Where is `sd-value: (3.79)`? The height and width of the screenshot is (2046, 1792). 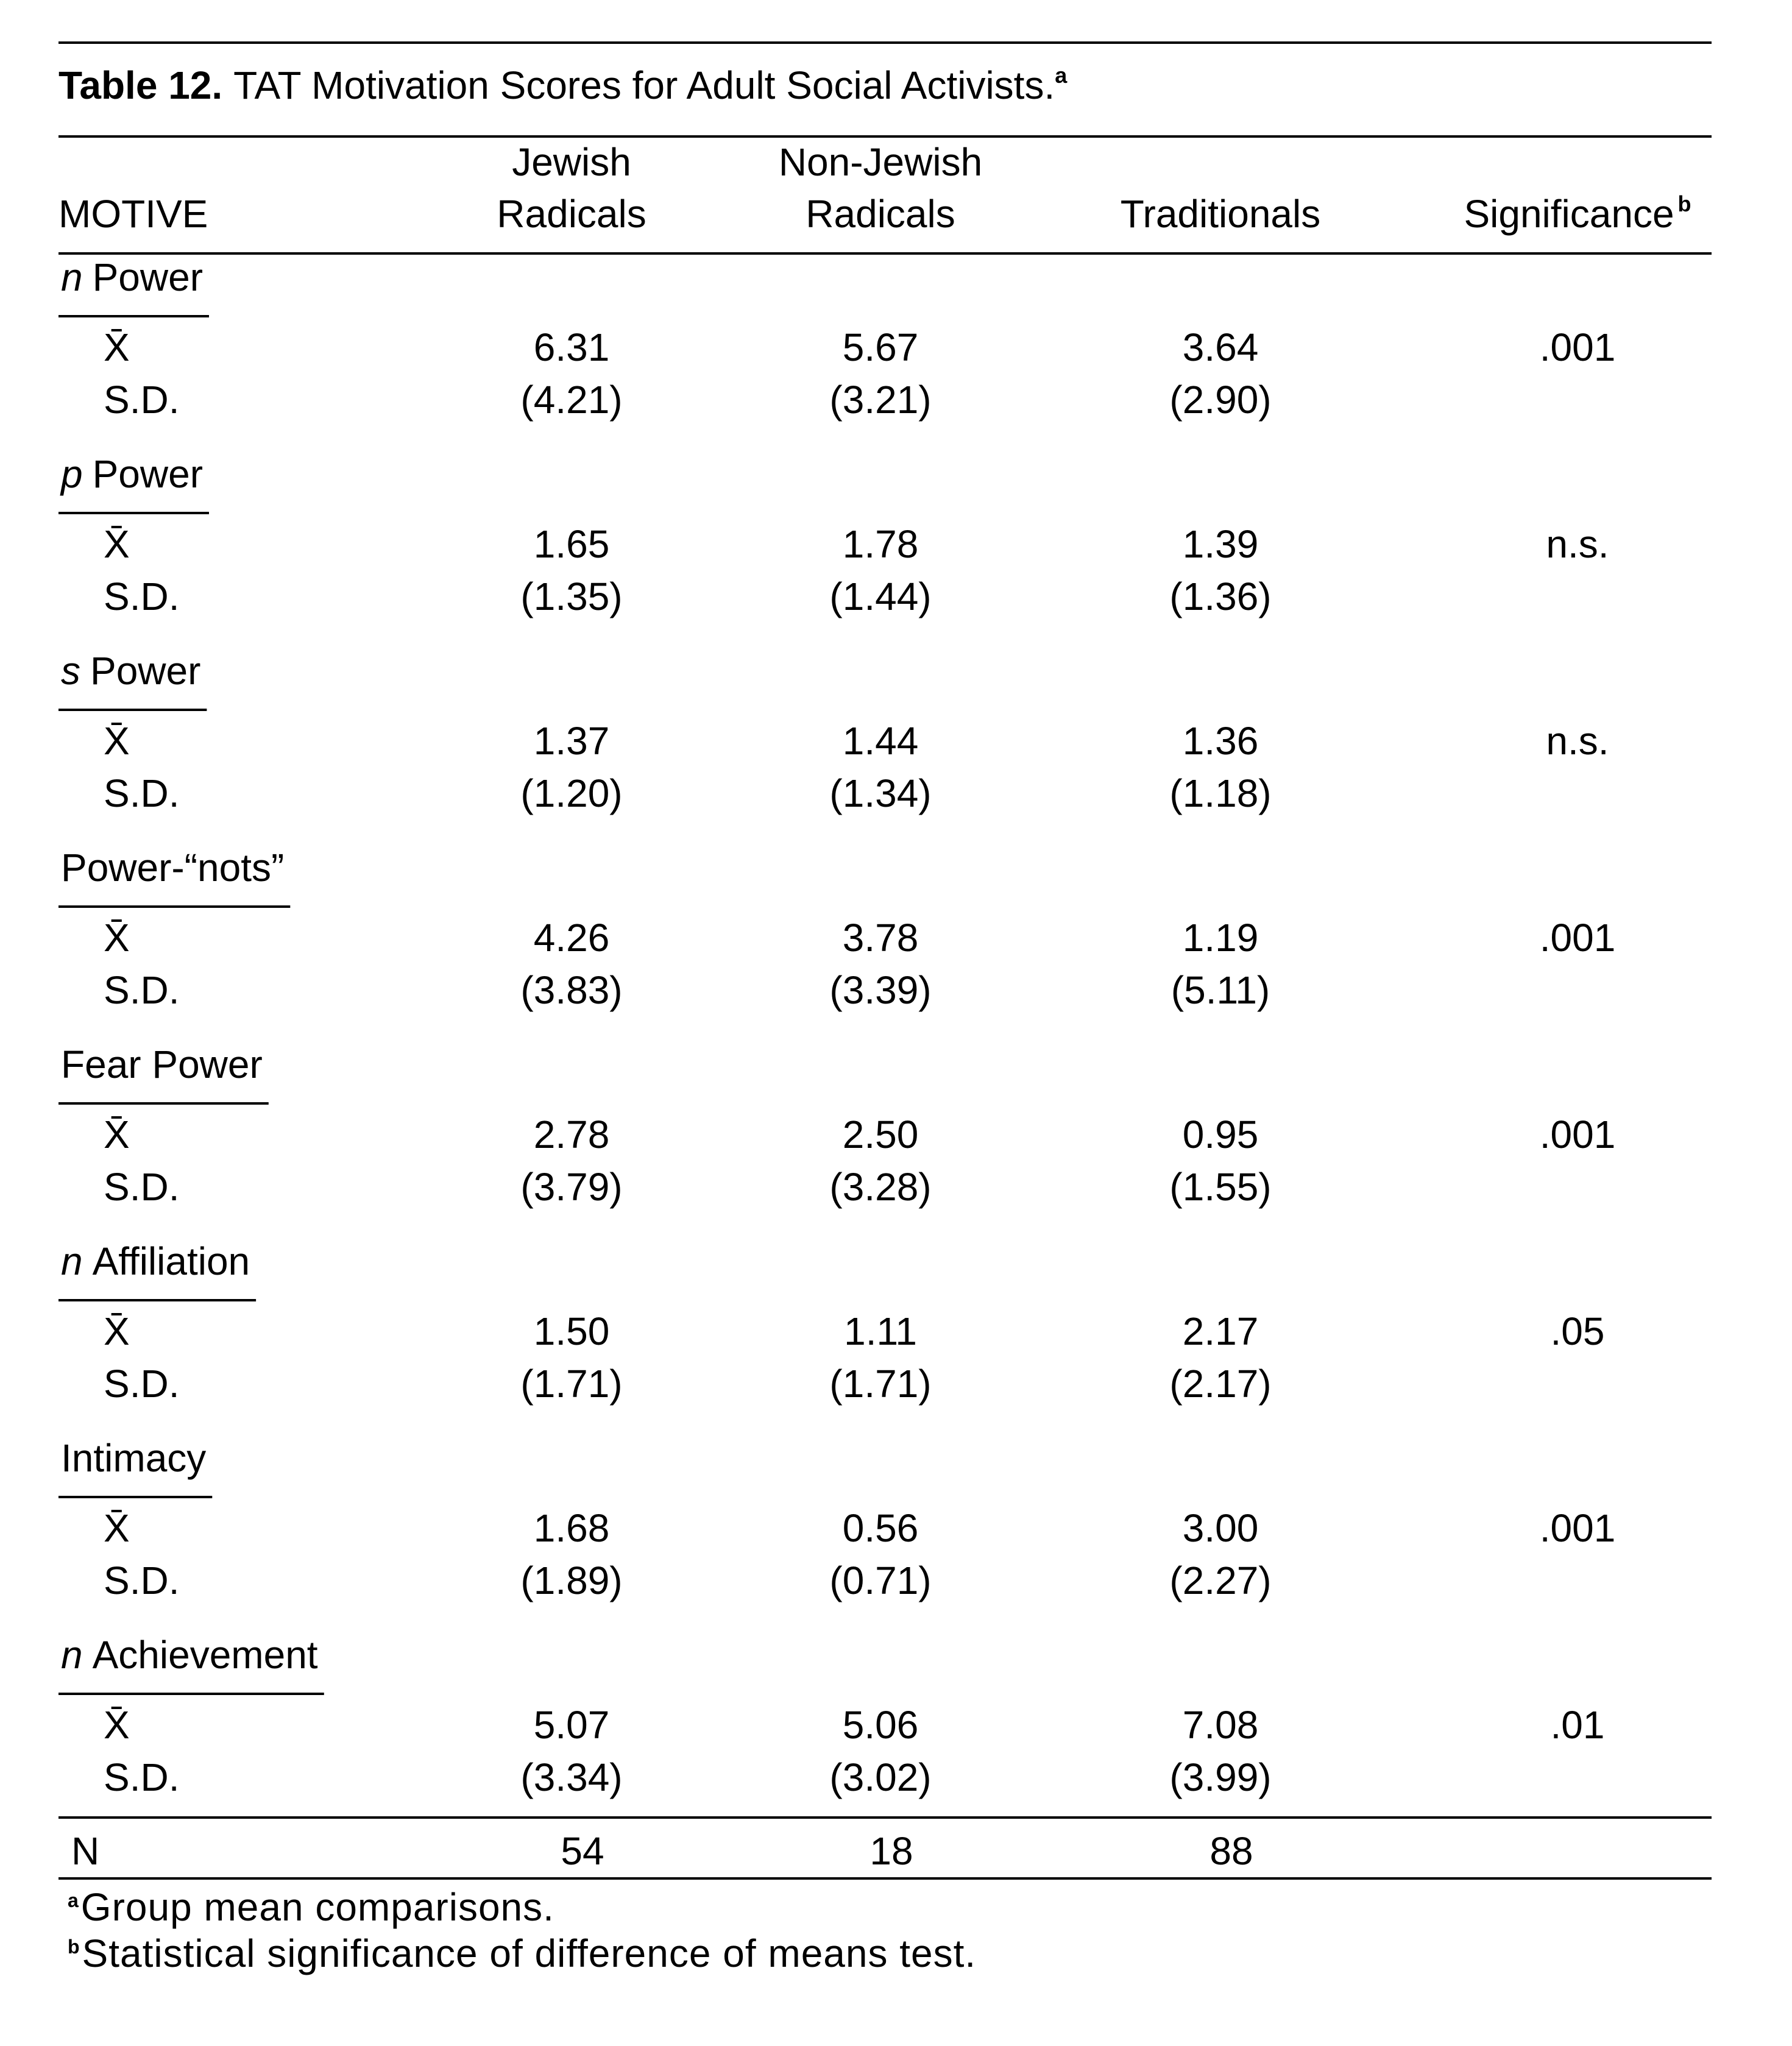 sd-value: (3.79) is located at coordinates (571, 1187).